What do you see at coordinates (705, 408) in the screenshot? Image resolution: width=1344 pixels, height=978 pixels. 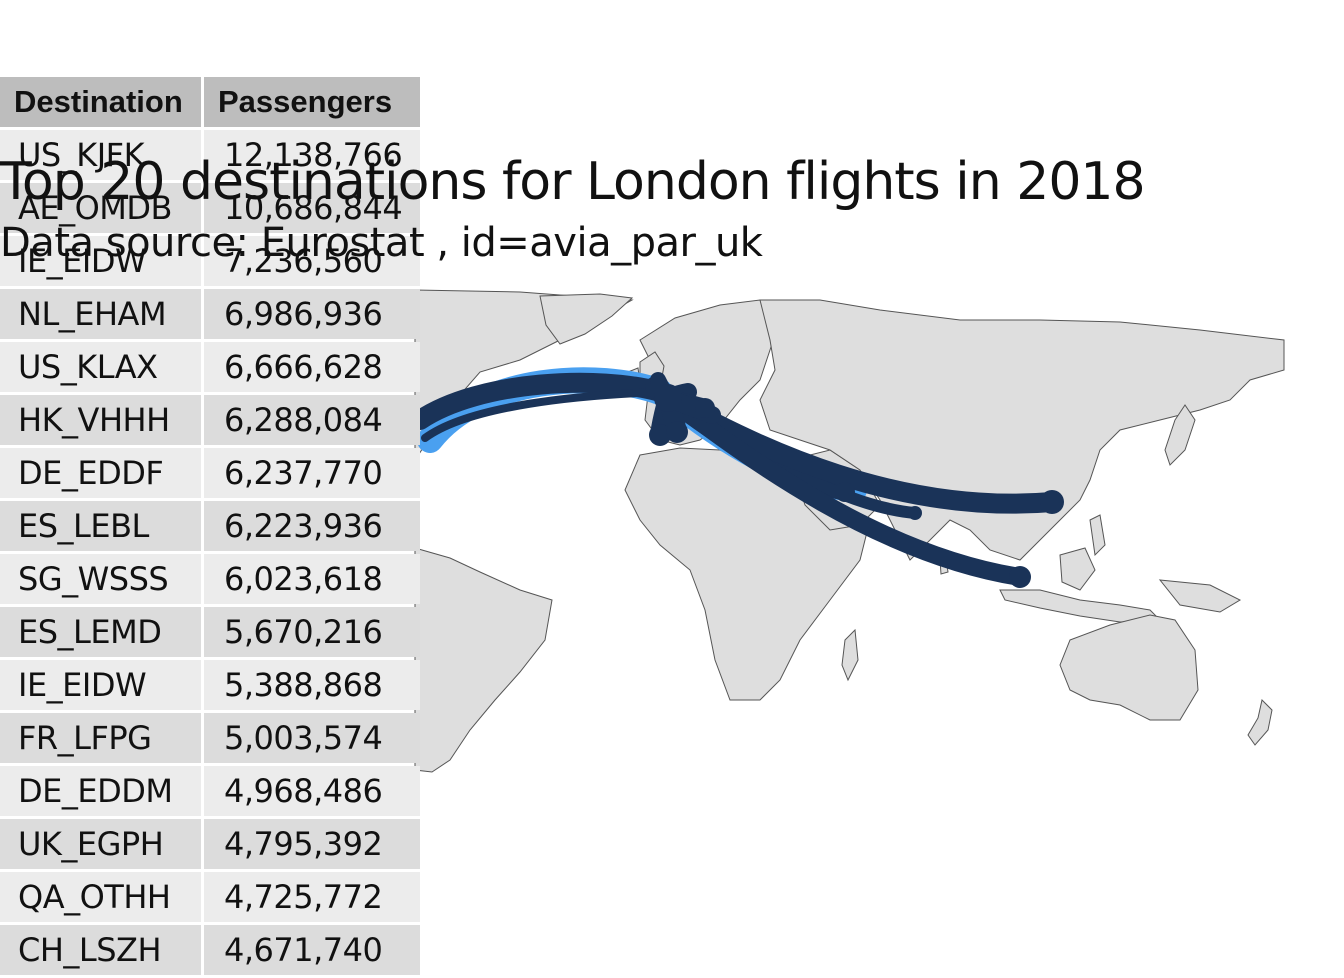 I see `endpoint-frankfurt` at bounding box center [705, 408].